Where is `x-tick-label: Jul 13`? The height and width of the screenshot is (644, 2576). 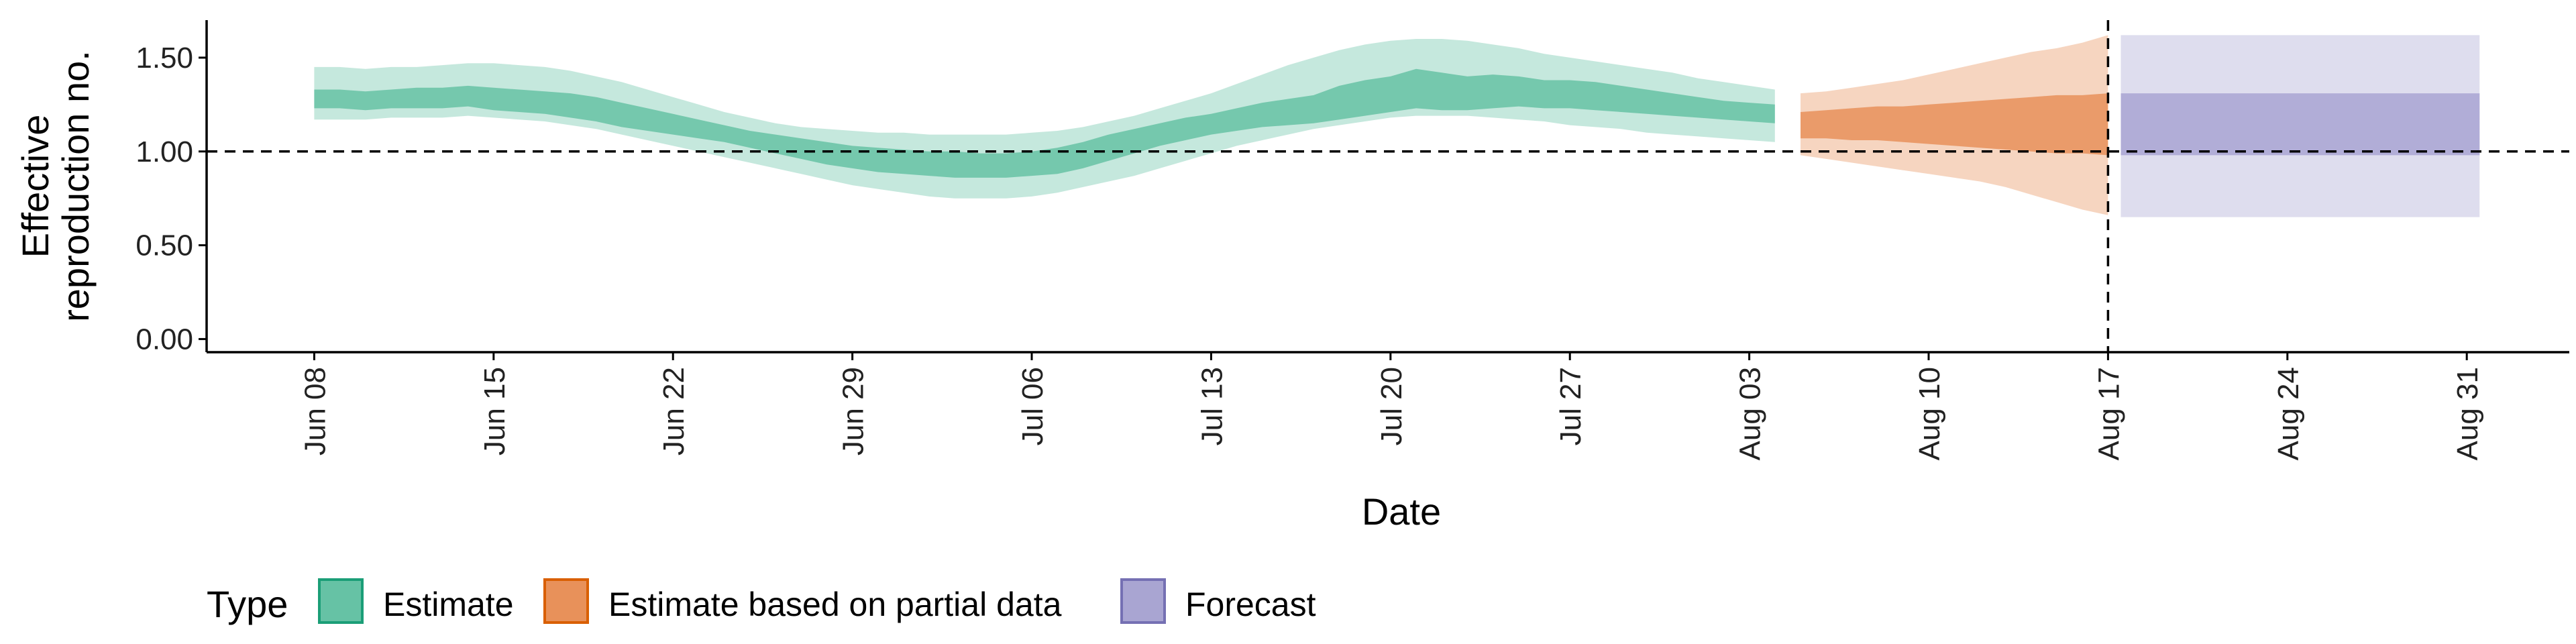
x-tick-label: Jul 13 is located at coordinates (1211, 406).